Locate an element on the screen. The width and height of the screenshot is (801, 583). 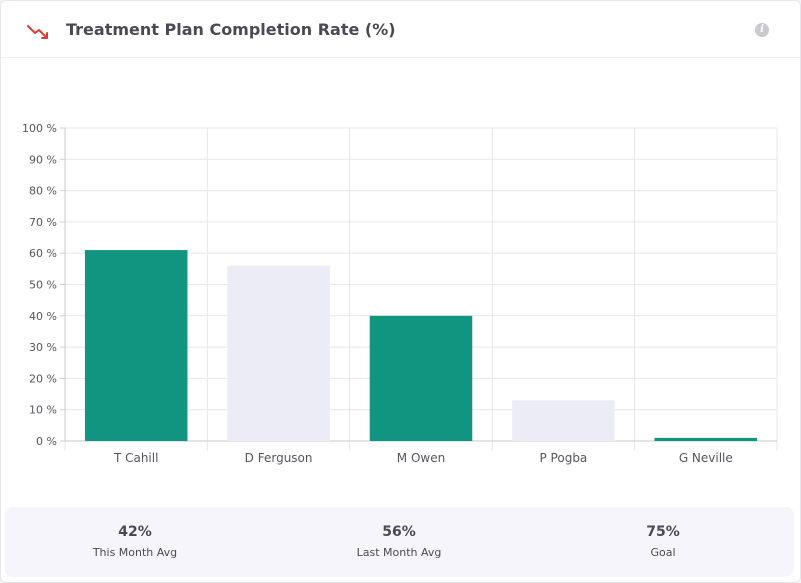
info-icon: i is located at coordinates (762, 30).